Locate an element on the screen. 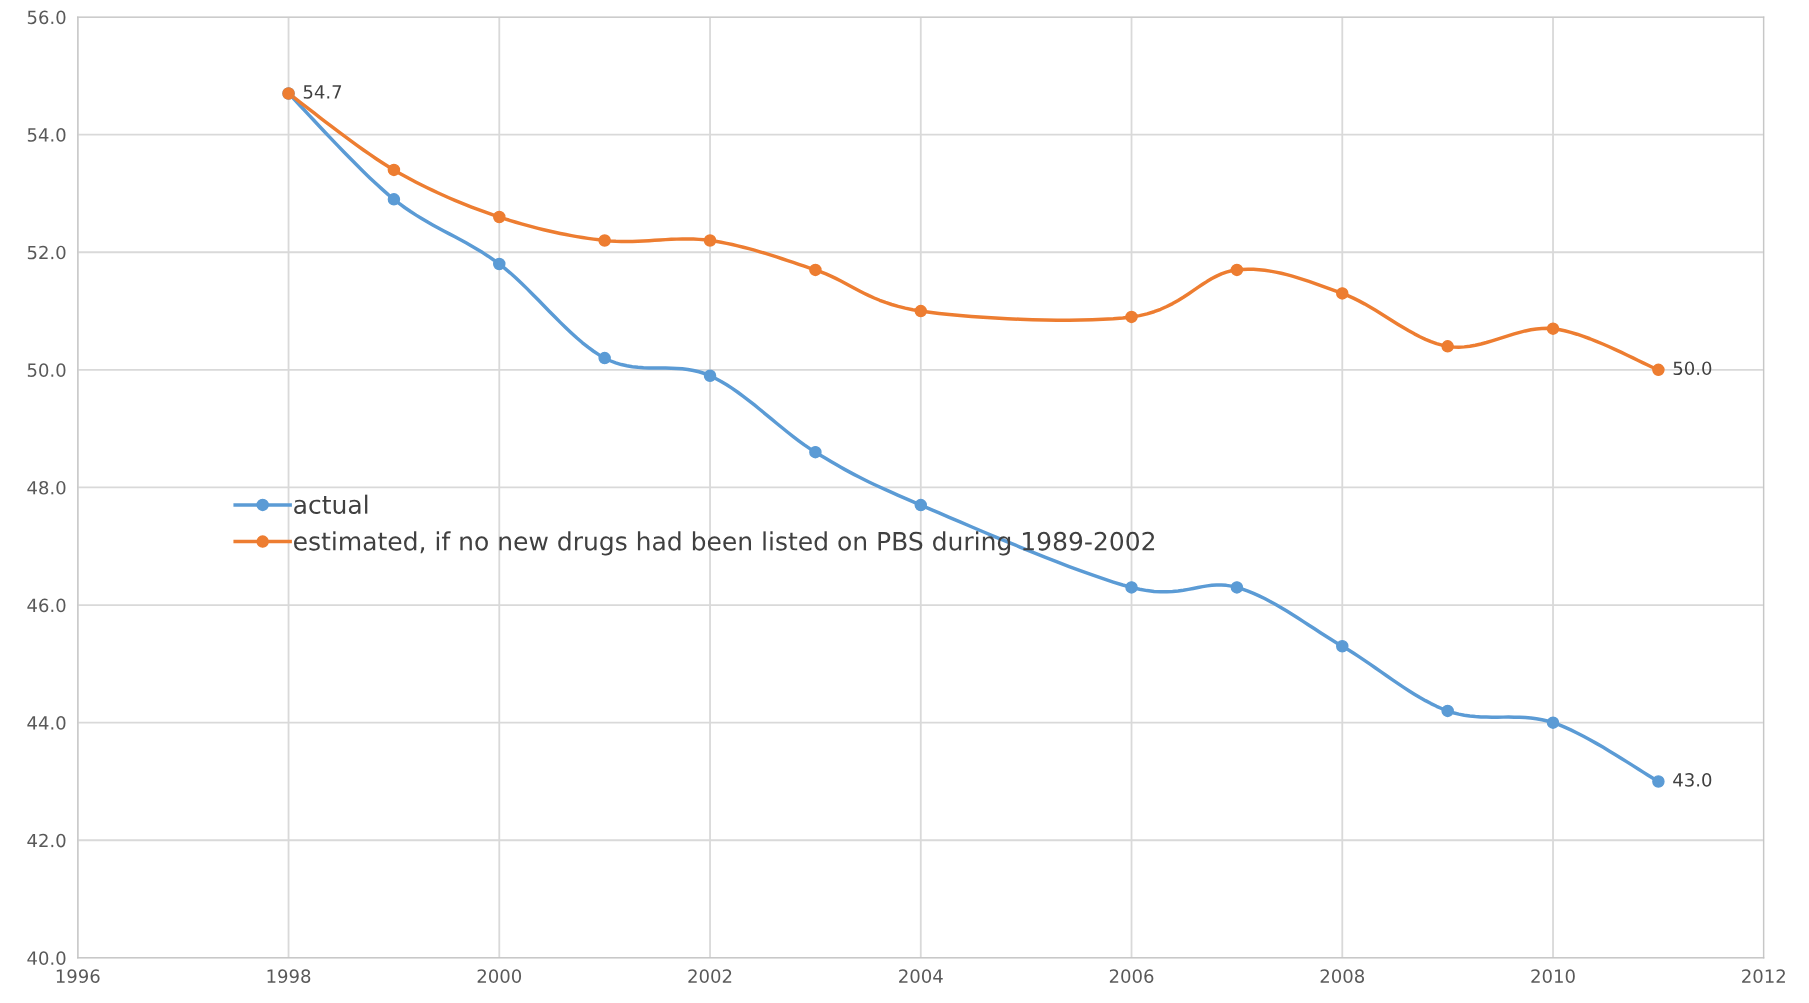 This screenshot has width=1809, height=1003. y-tick-label: 46.0 is located at coordinates (46, 605).